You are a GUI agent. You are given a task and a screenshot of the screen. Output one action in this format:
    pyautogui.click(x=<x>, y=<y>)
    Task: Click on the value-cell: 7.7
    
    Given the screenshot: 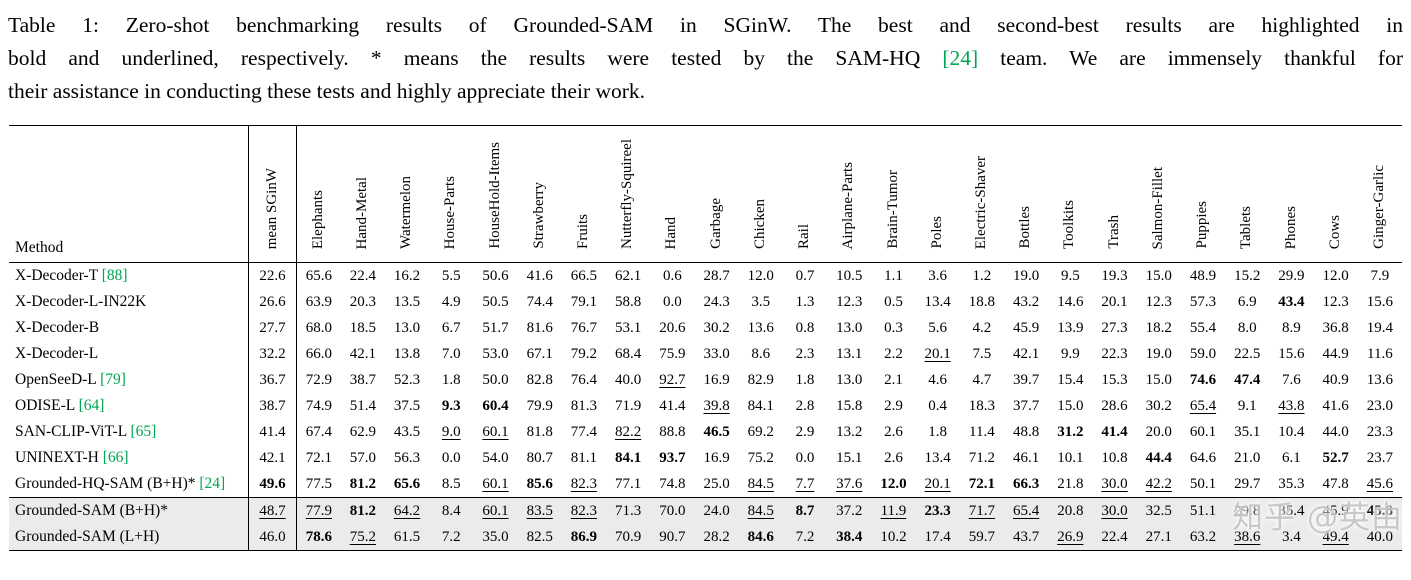 What is the action you would take?
    pyautogui.click(x=805, y=484)
    